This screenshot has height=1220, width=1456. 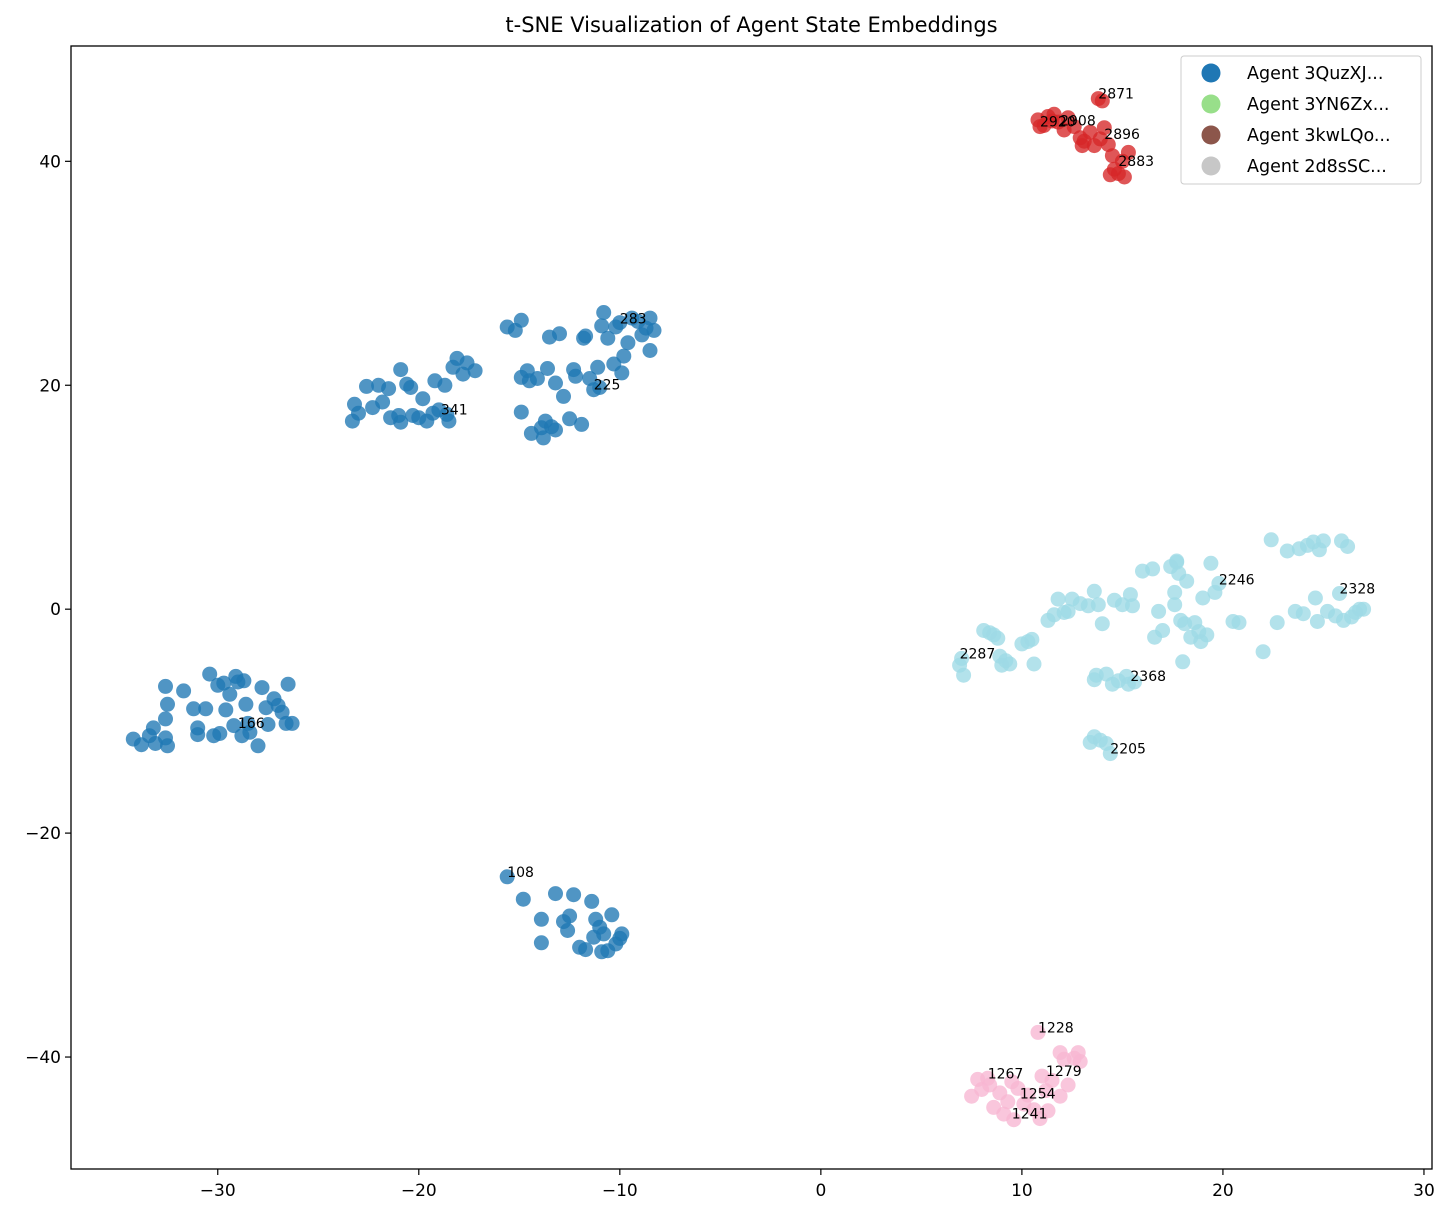 What do you see at coordinates (1030, 1115) in the screenshot?
I see `point-annotation: 1241` at bounding box center [1030, 1115].